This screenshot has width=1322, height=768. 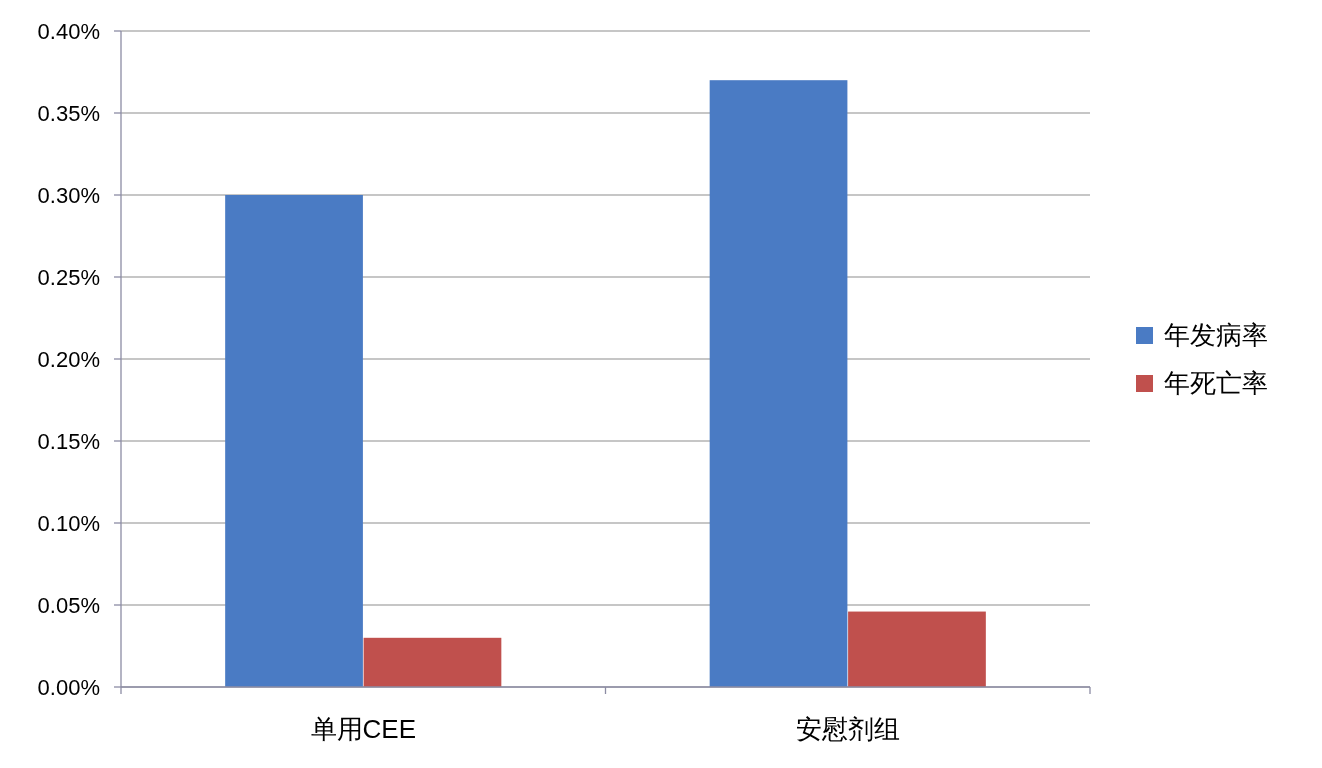 What do you see at coordinates (847, 729) in the screenshot?
I see `x-tick-label: 安慰剂组` at bounding box center [847, 729].